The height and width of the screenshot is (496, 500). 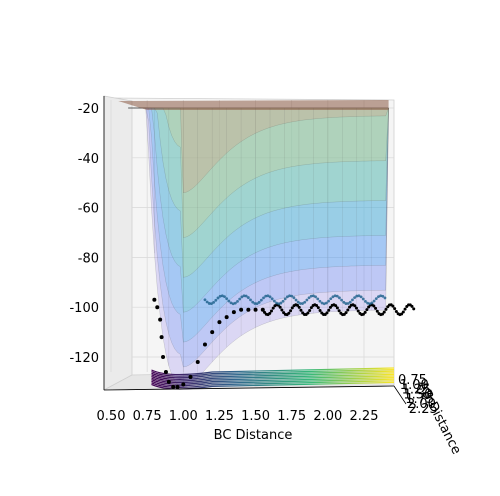 What do you see at coordinates (414, 385) in the screenshot?
I see `y-tick-label: 1.00` at bounding box center [414, 385].